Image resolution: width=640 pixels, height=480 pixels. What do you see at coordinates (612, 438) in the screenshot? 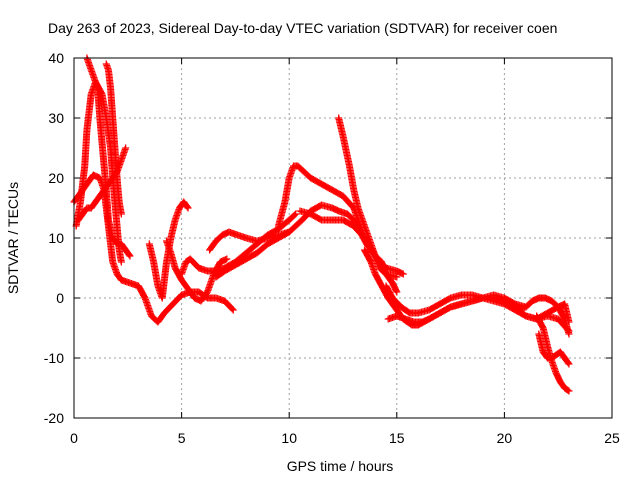
I see `x-tick-label: 25` at bounding box center [612, 438].